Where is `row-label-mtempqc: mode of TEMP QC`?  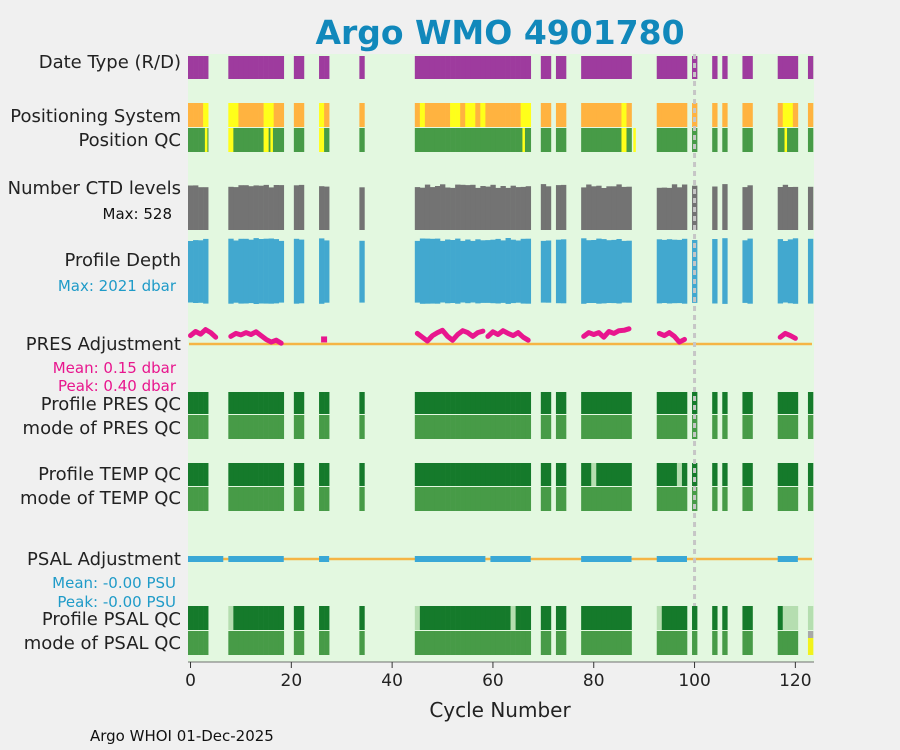 row-label-mtempqc: mode of TEMP QC is located at coordinates (100, 498).